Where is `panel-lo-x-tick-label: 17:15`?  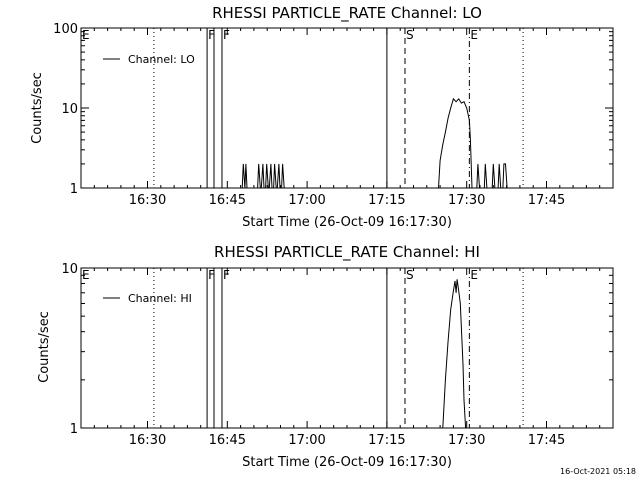 panel-lo-x-tick-label: 17:15 is located at coordinates (386, 200).